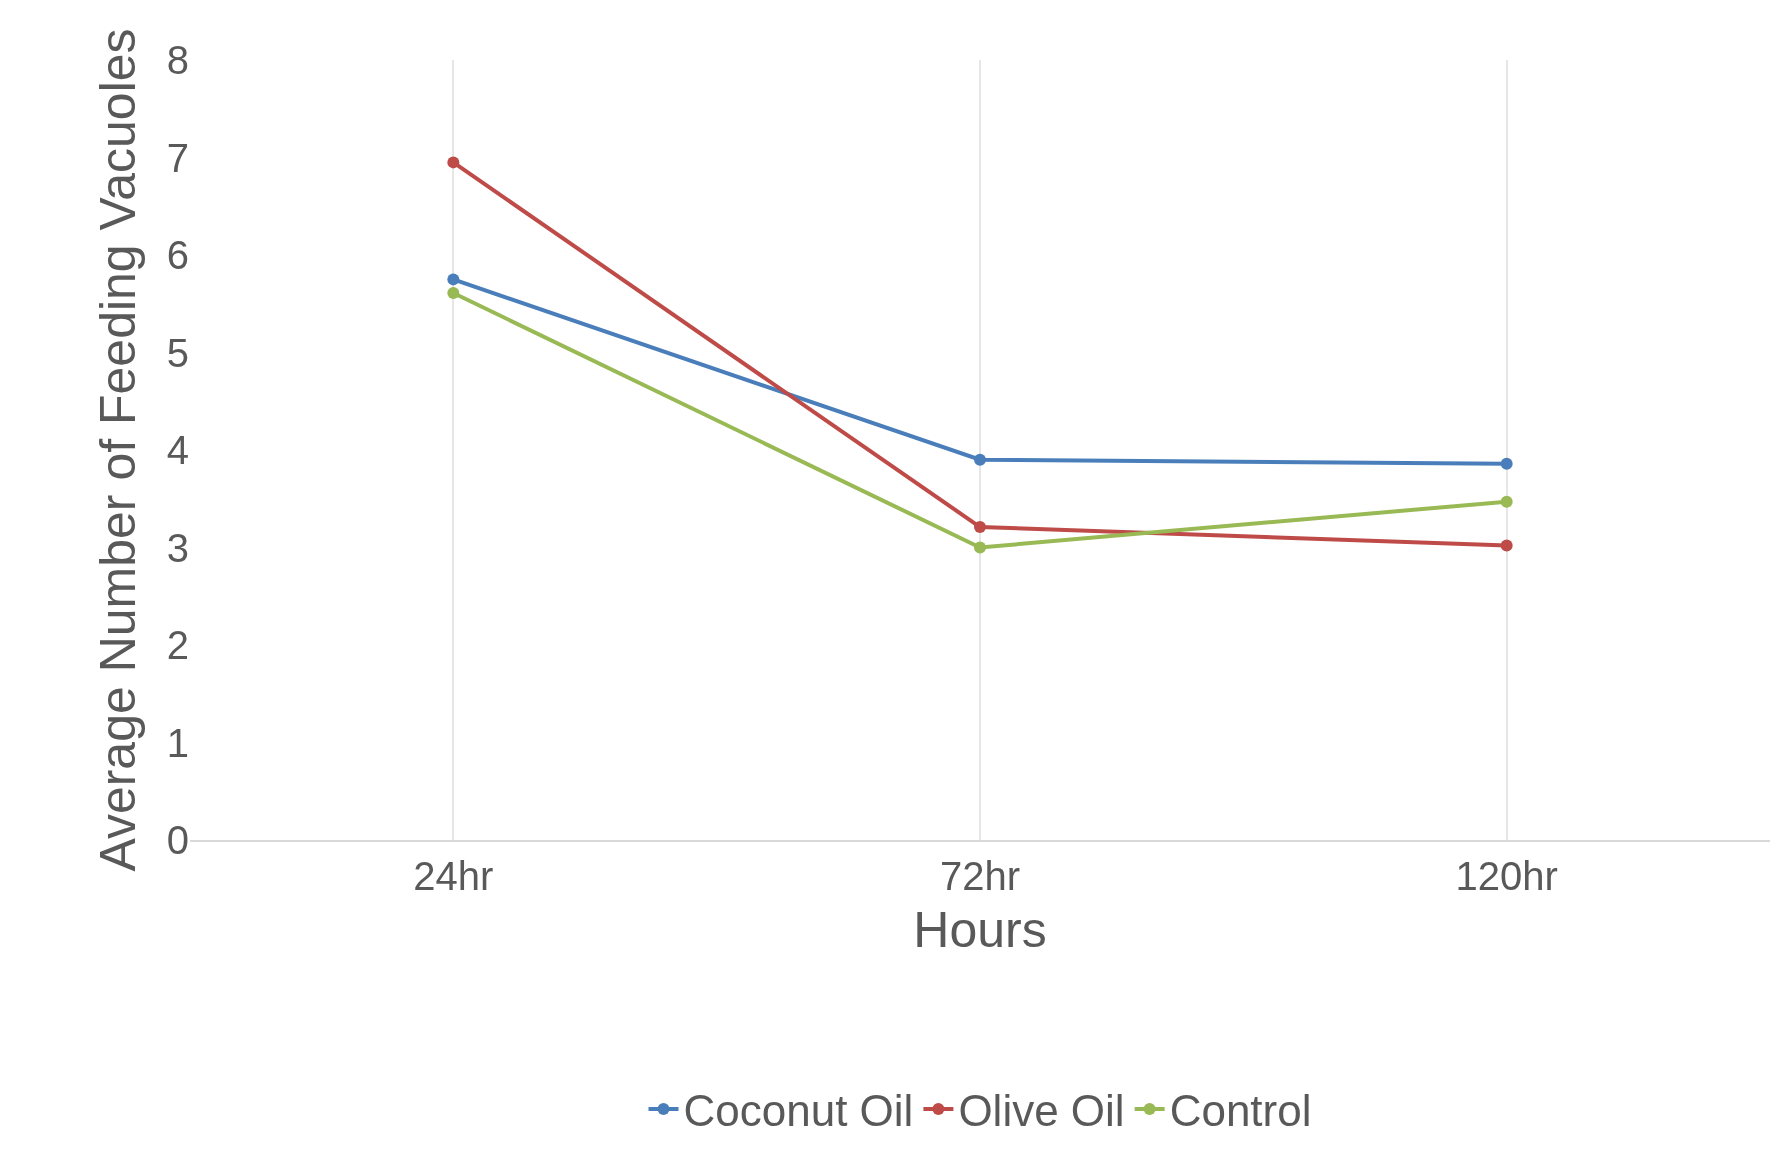  What do you see at coordinates (1041, 1111) in the screenshot?
I see `legend-label: Olive Oil` at bounding box center [1041, 1111].